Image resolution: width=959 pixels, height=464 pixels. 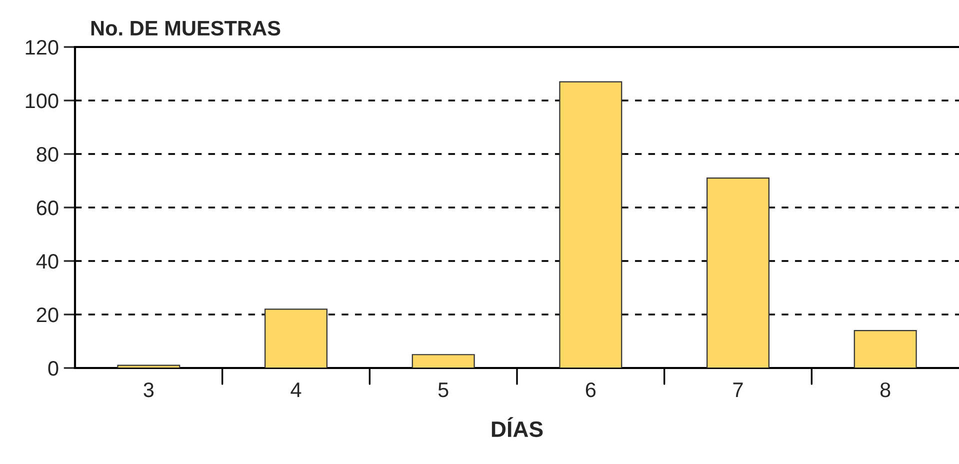 What do you see at coordinates (885, 390) in the screenshot?
I see `x-tick-label: 8` at bounding box center [885, 390].